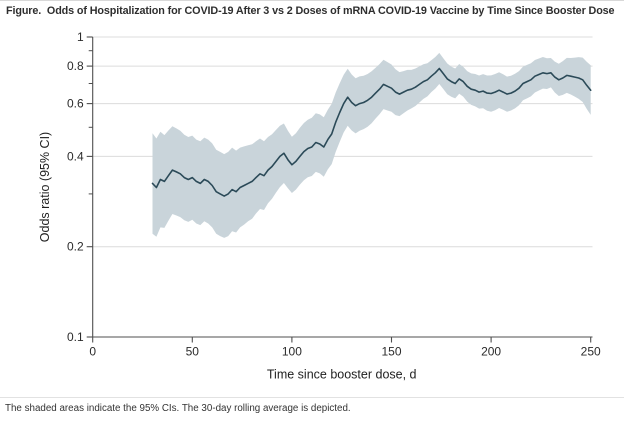 The image size is (624, 421). I want to click on y-axis-title: Odds ratio (95% CI), so click(45, 187).